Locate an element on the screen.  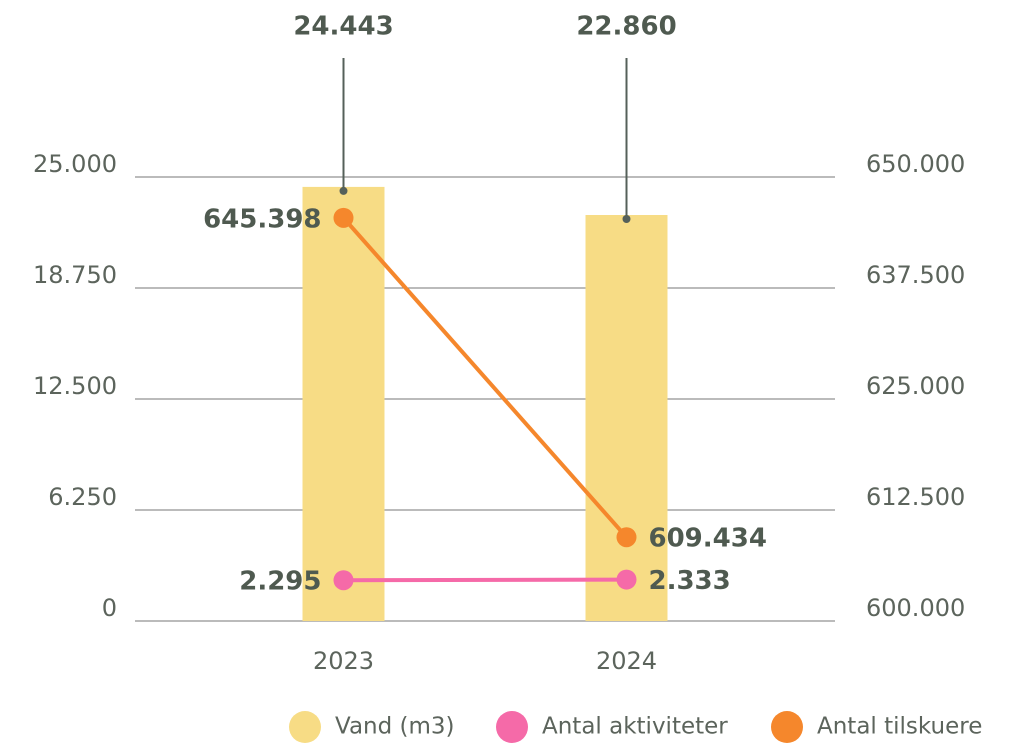
y2-tick-label: 625.000 is located at coordinates (915, 386).